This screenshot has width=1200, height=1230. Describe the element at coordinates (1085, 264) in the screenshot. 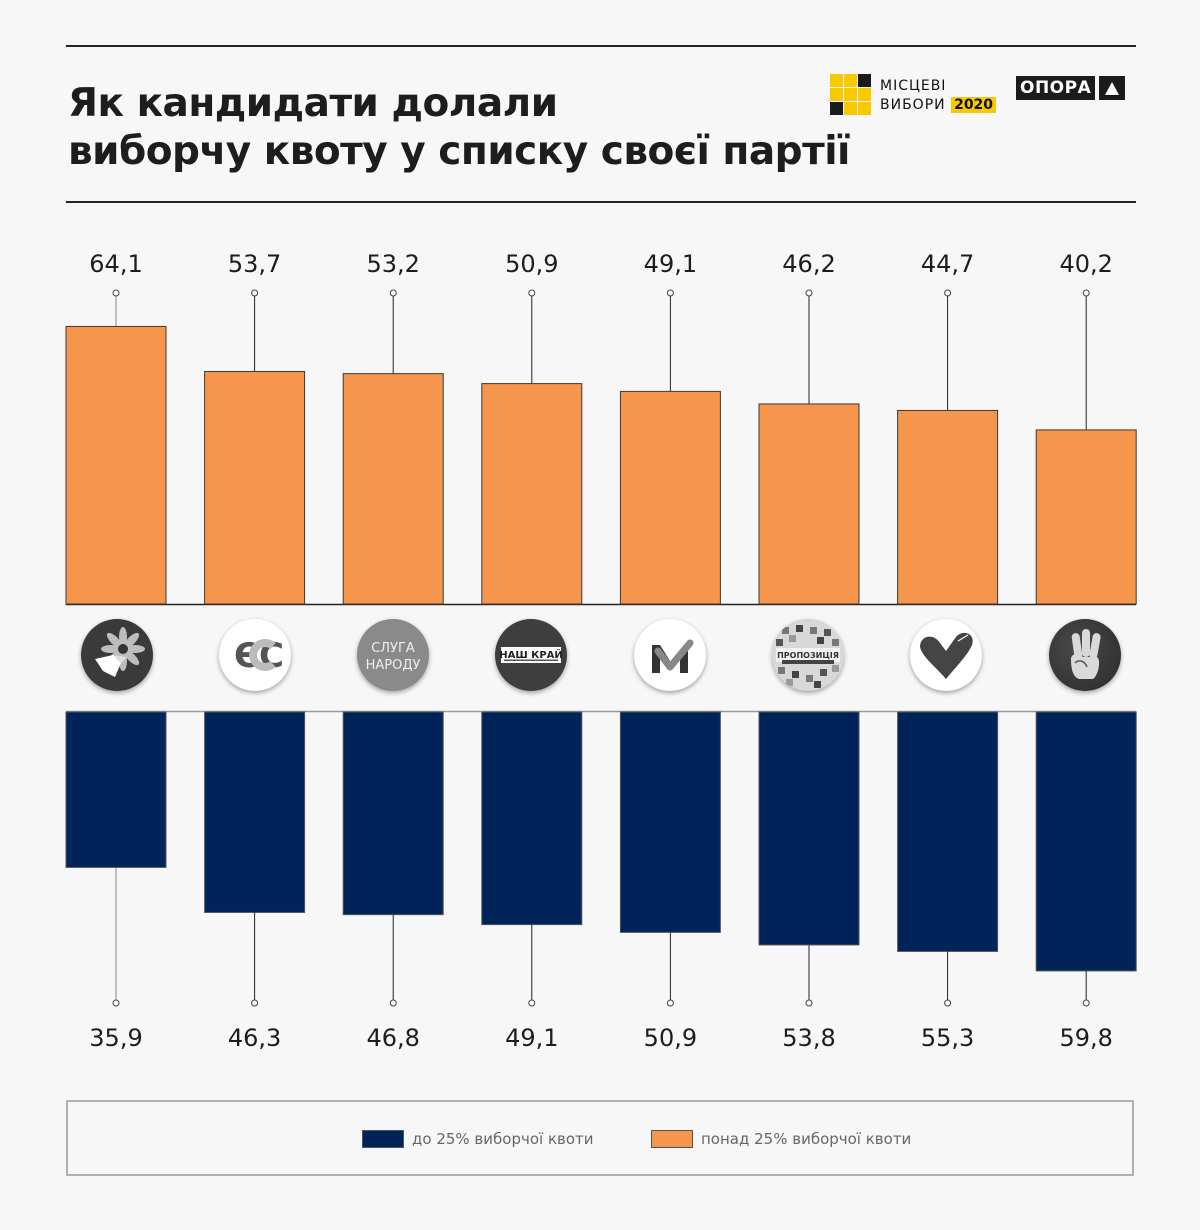

I see `value-label-above-quota-8: 40,2` at that location.